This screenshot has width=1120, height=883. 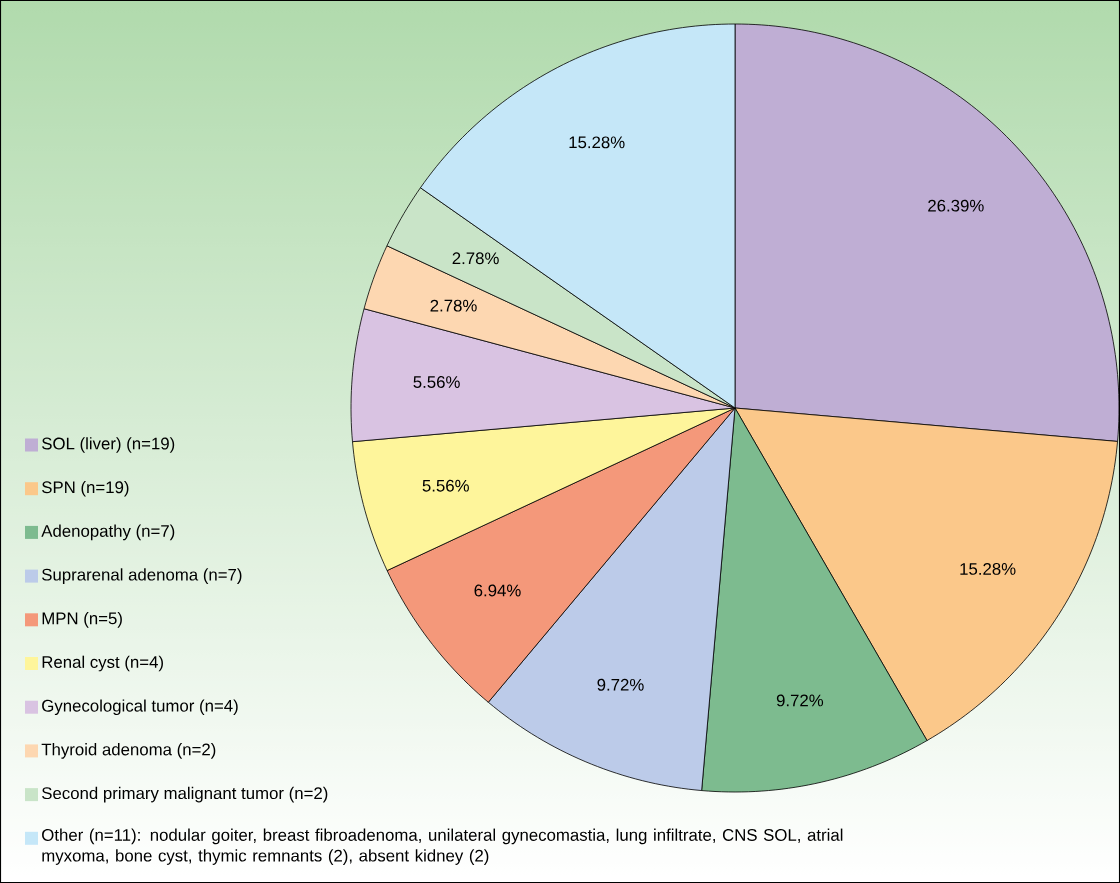 What do you see at coordinates (956, 205) in the screenshot?
I see `data-label: 26.39%` at bounding box center [956, 205].